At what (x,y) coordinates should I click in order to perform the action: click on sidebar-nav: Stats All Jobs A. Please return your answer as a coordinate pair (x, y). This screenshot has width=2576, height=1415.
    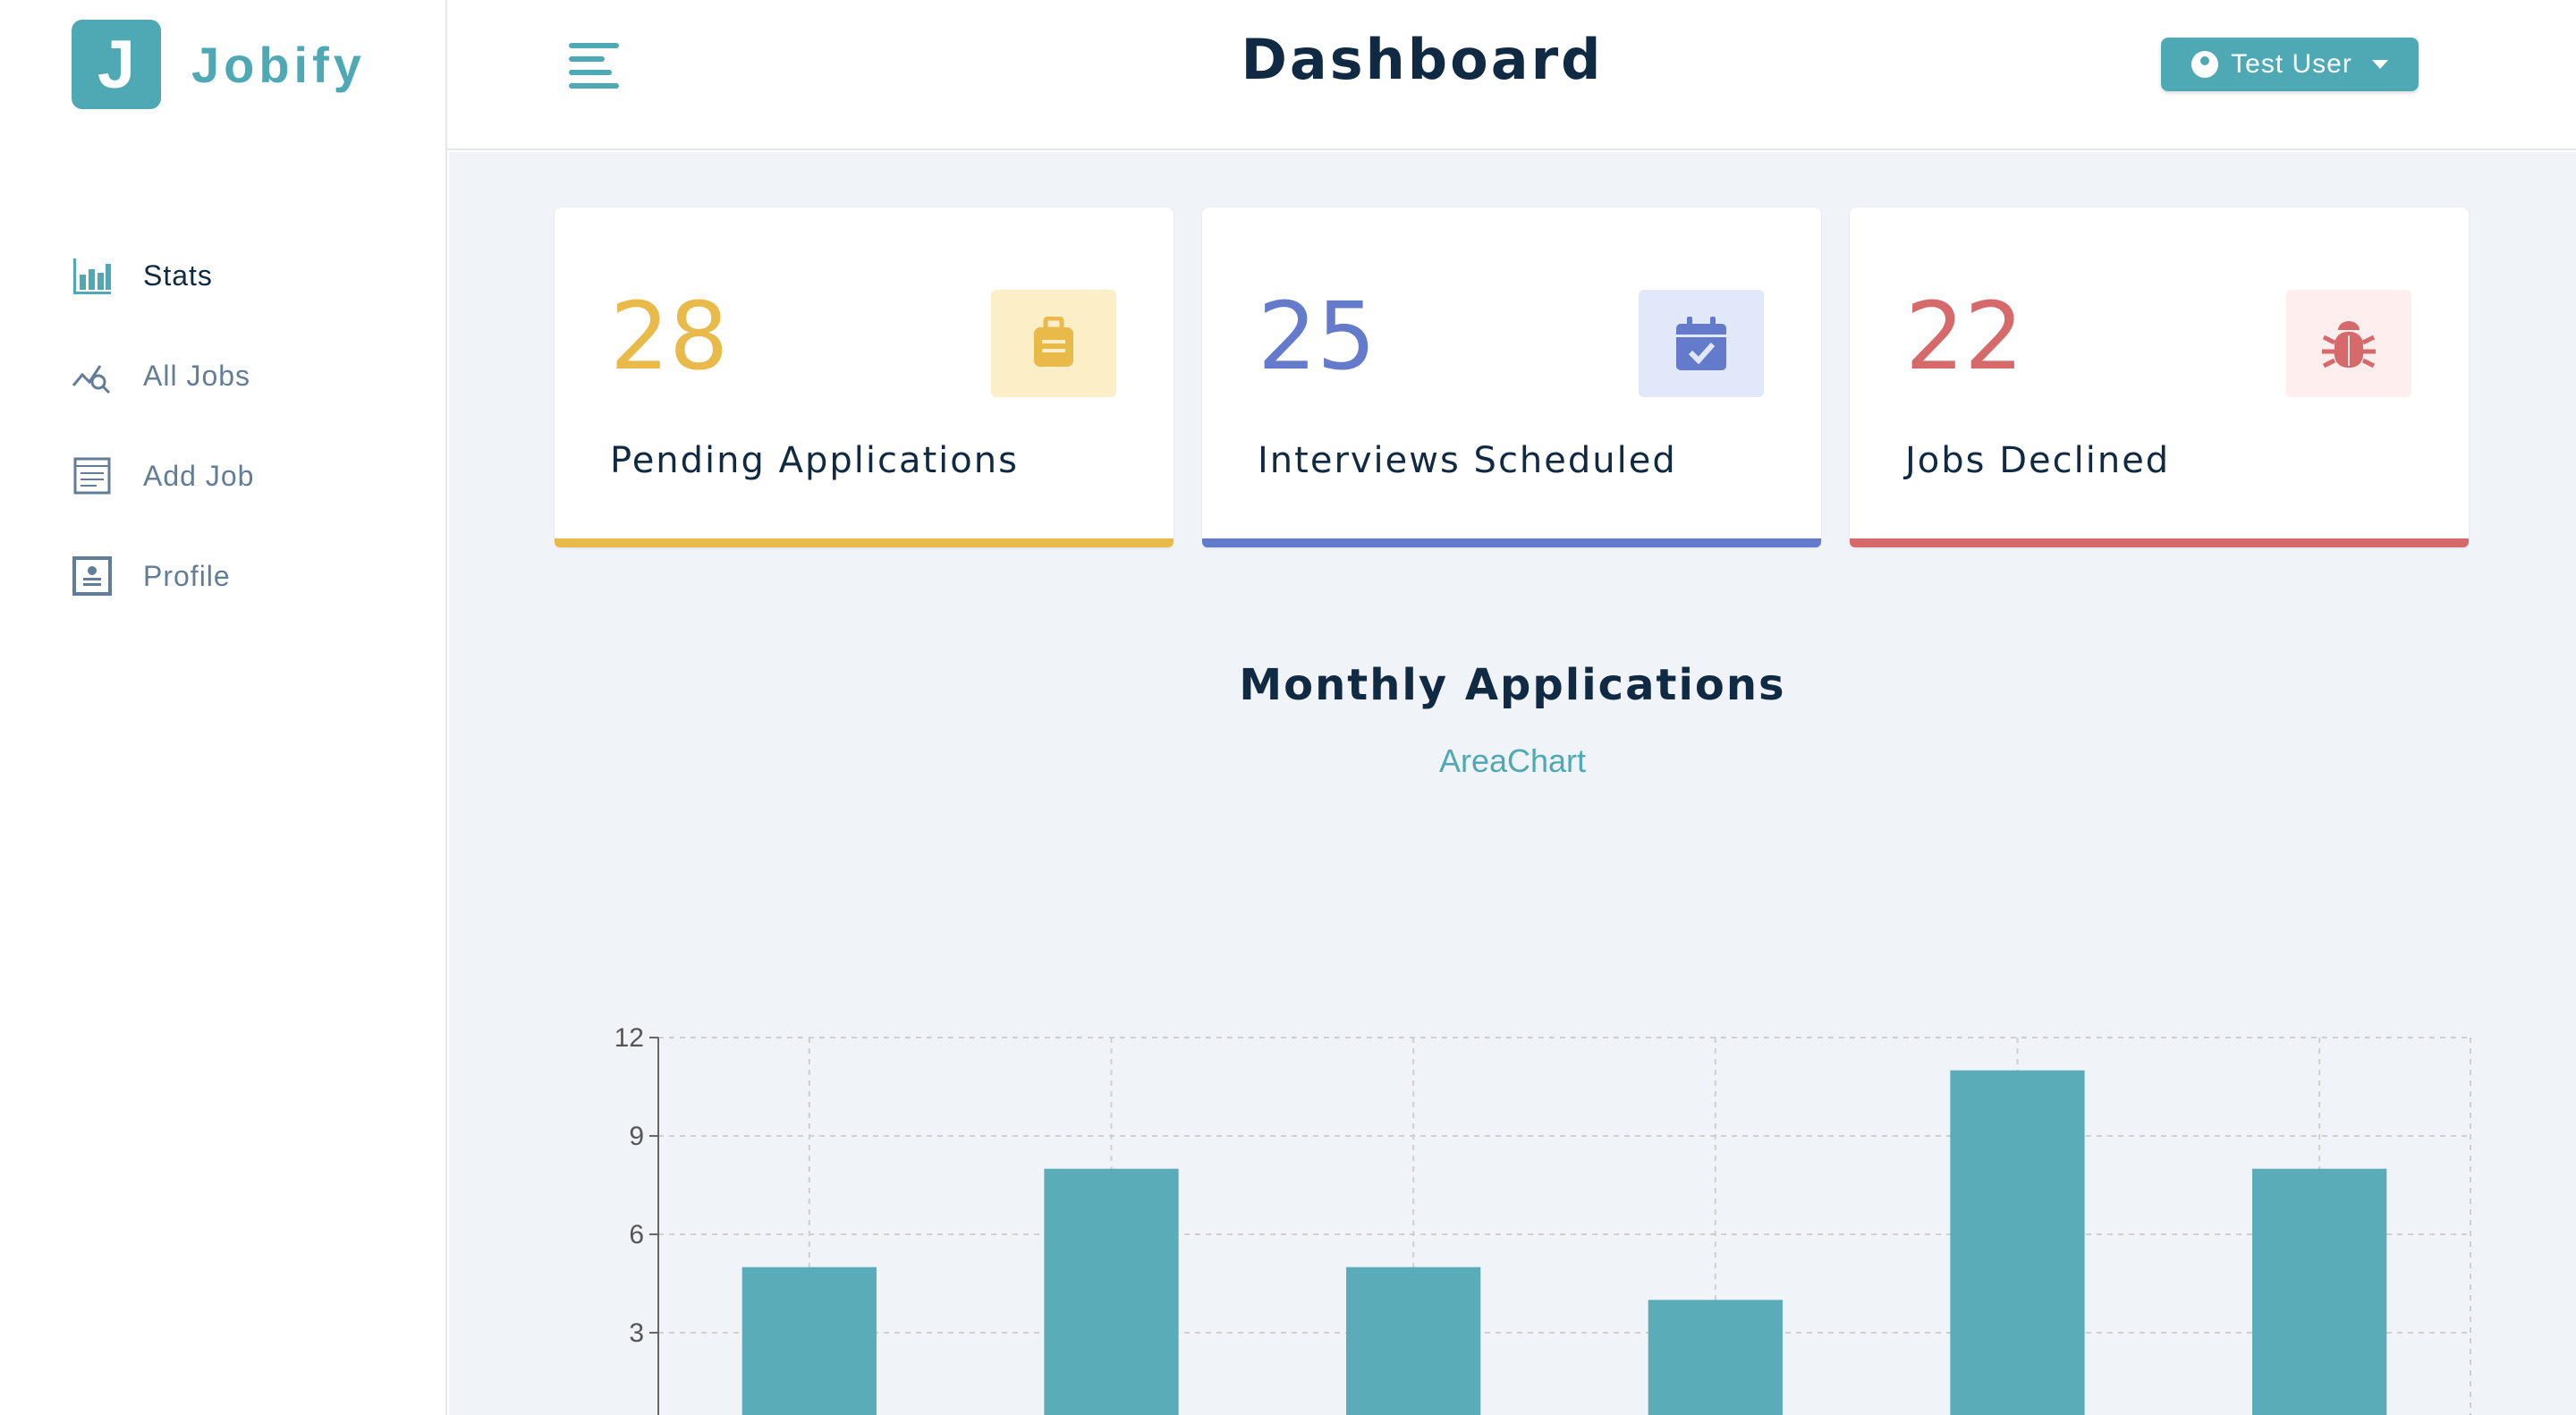
    Looking at the image, I should click on (163, 426).